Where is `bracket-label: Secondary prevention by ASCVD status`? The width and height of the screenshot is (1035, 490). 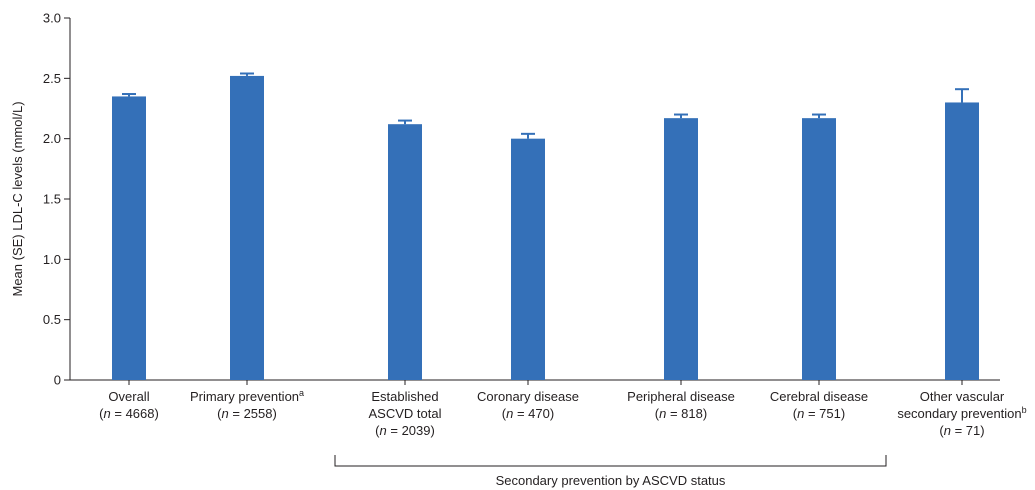 bracket-label: Secondary prevention by ASCVD status is located at coordinates (611, 480).